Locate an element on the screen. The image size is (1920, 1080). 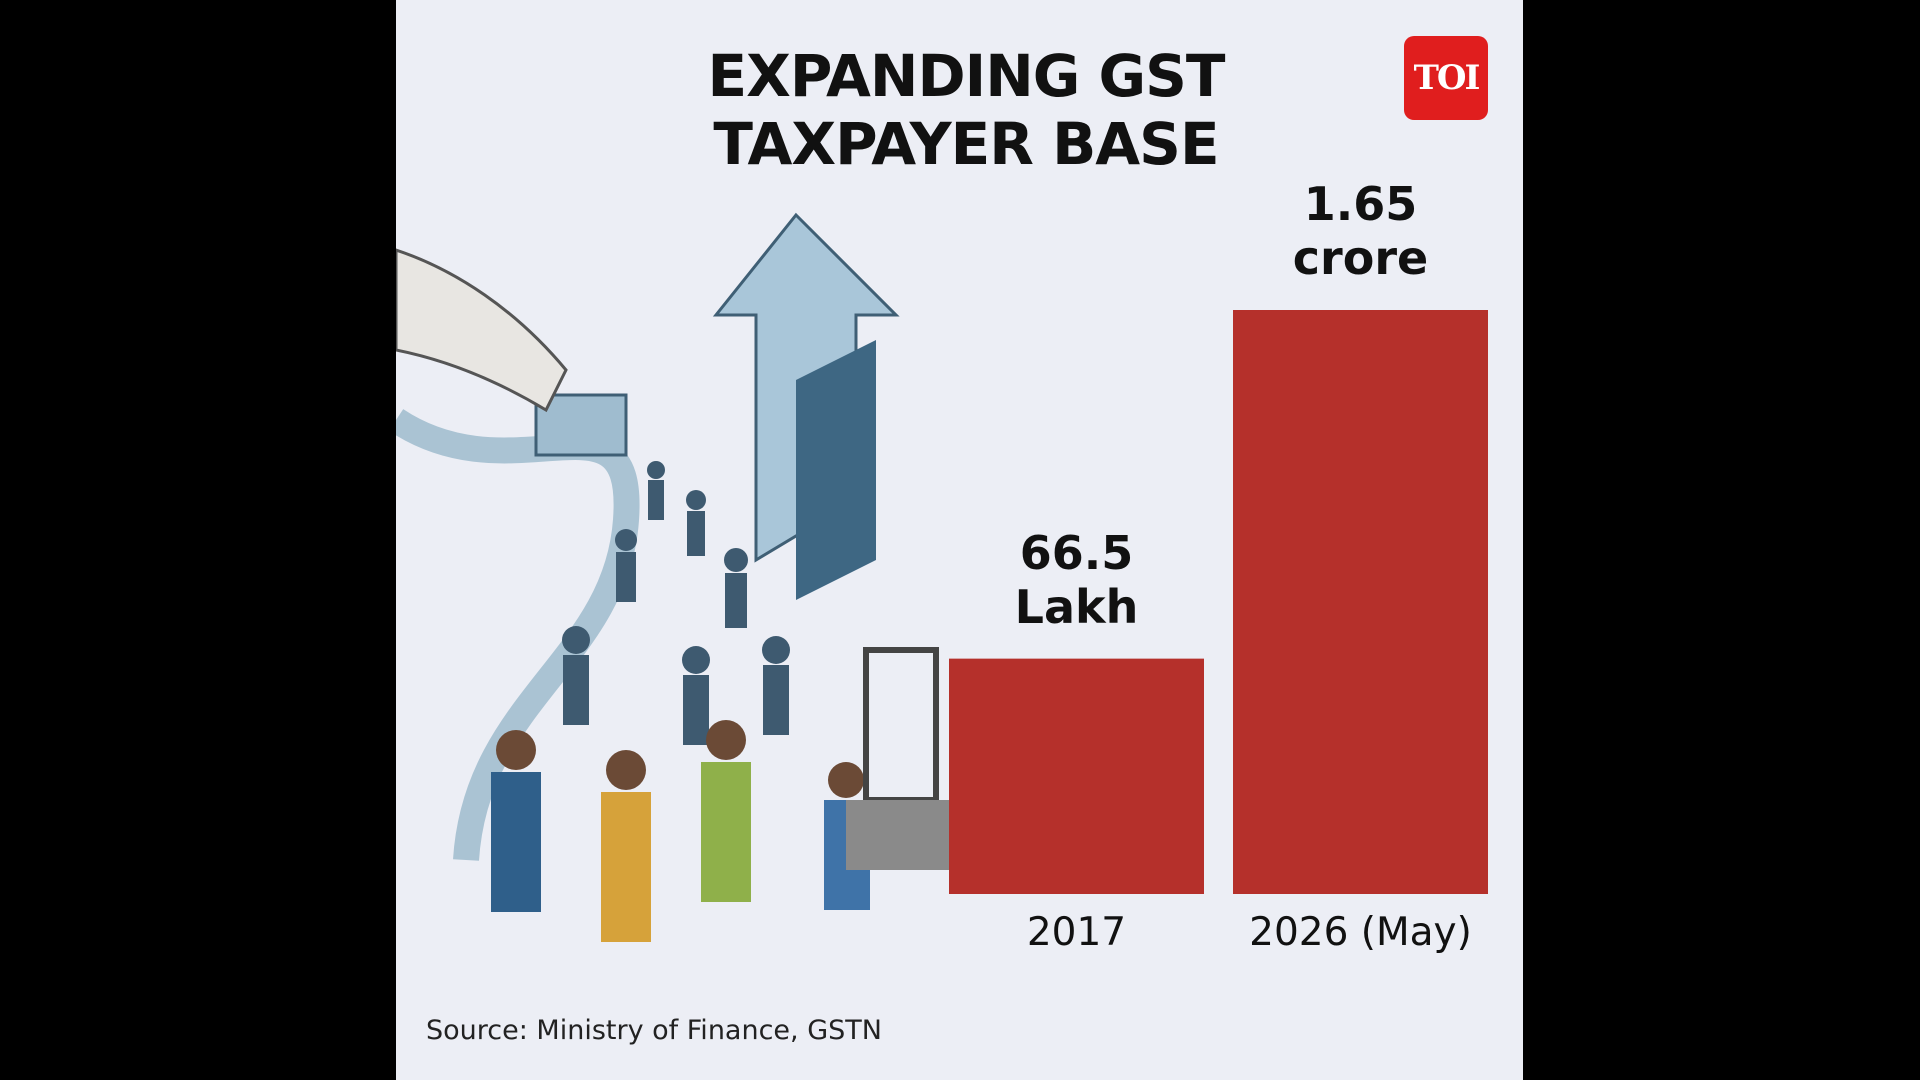
x-tick-label: 2017 is located at coordinates (1076, 932).